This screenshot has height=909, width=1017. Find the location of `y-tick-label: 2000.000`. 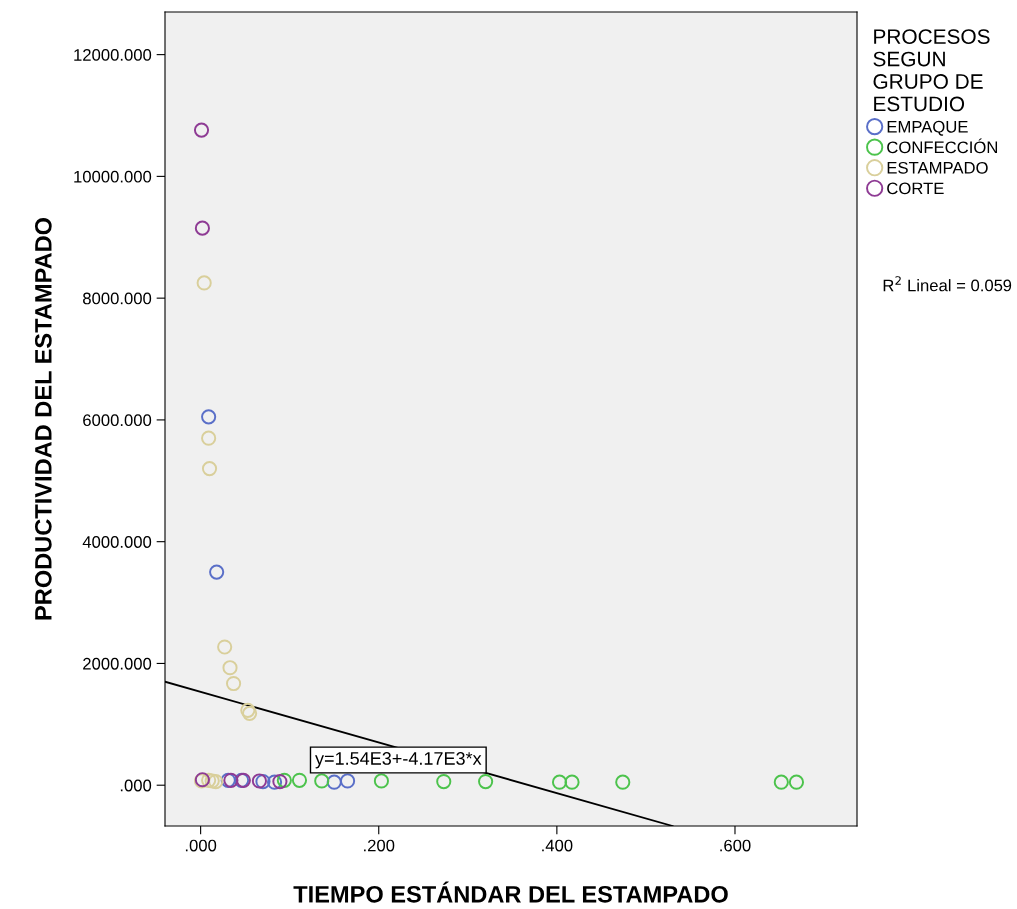

y-tick-label: 2000.000 is located at coordinates (117, 663).